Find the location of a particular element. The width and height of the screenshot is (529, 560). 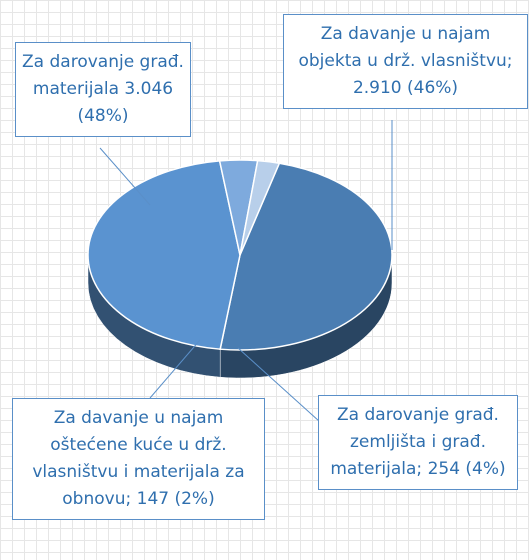

value-label: 147 (2%) is located at coordinates (175, 499).